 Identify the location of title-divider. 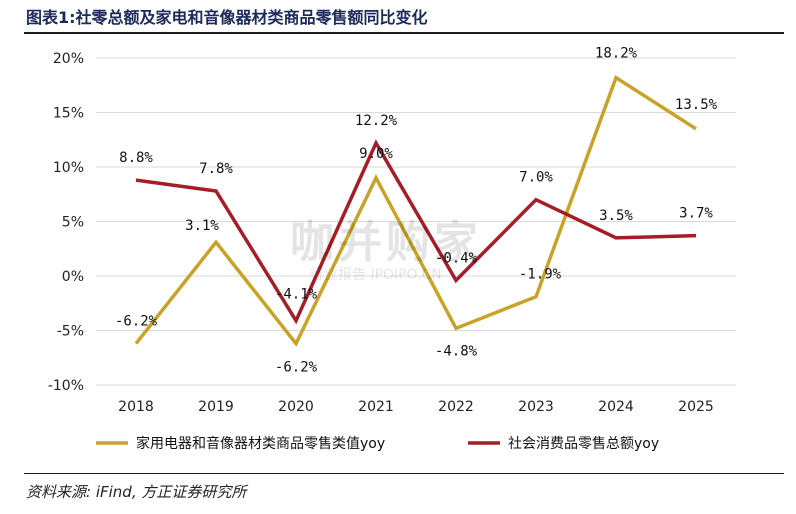
(404, 33).